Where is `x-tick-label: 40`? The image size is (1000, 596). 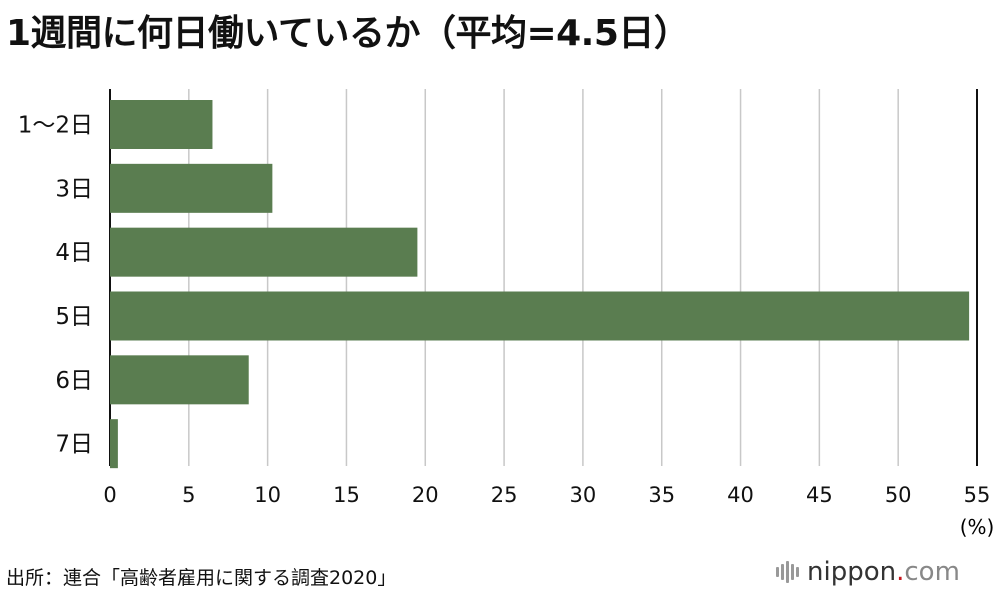 x-tick-label: 40 is located at coordinates (740, 495).